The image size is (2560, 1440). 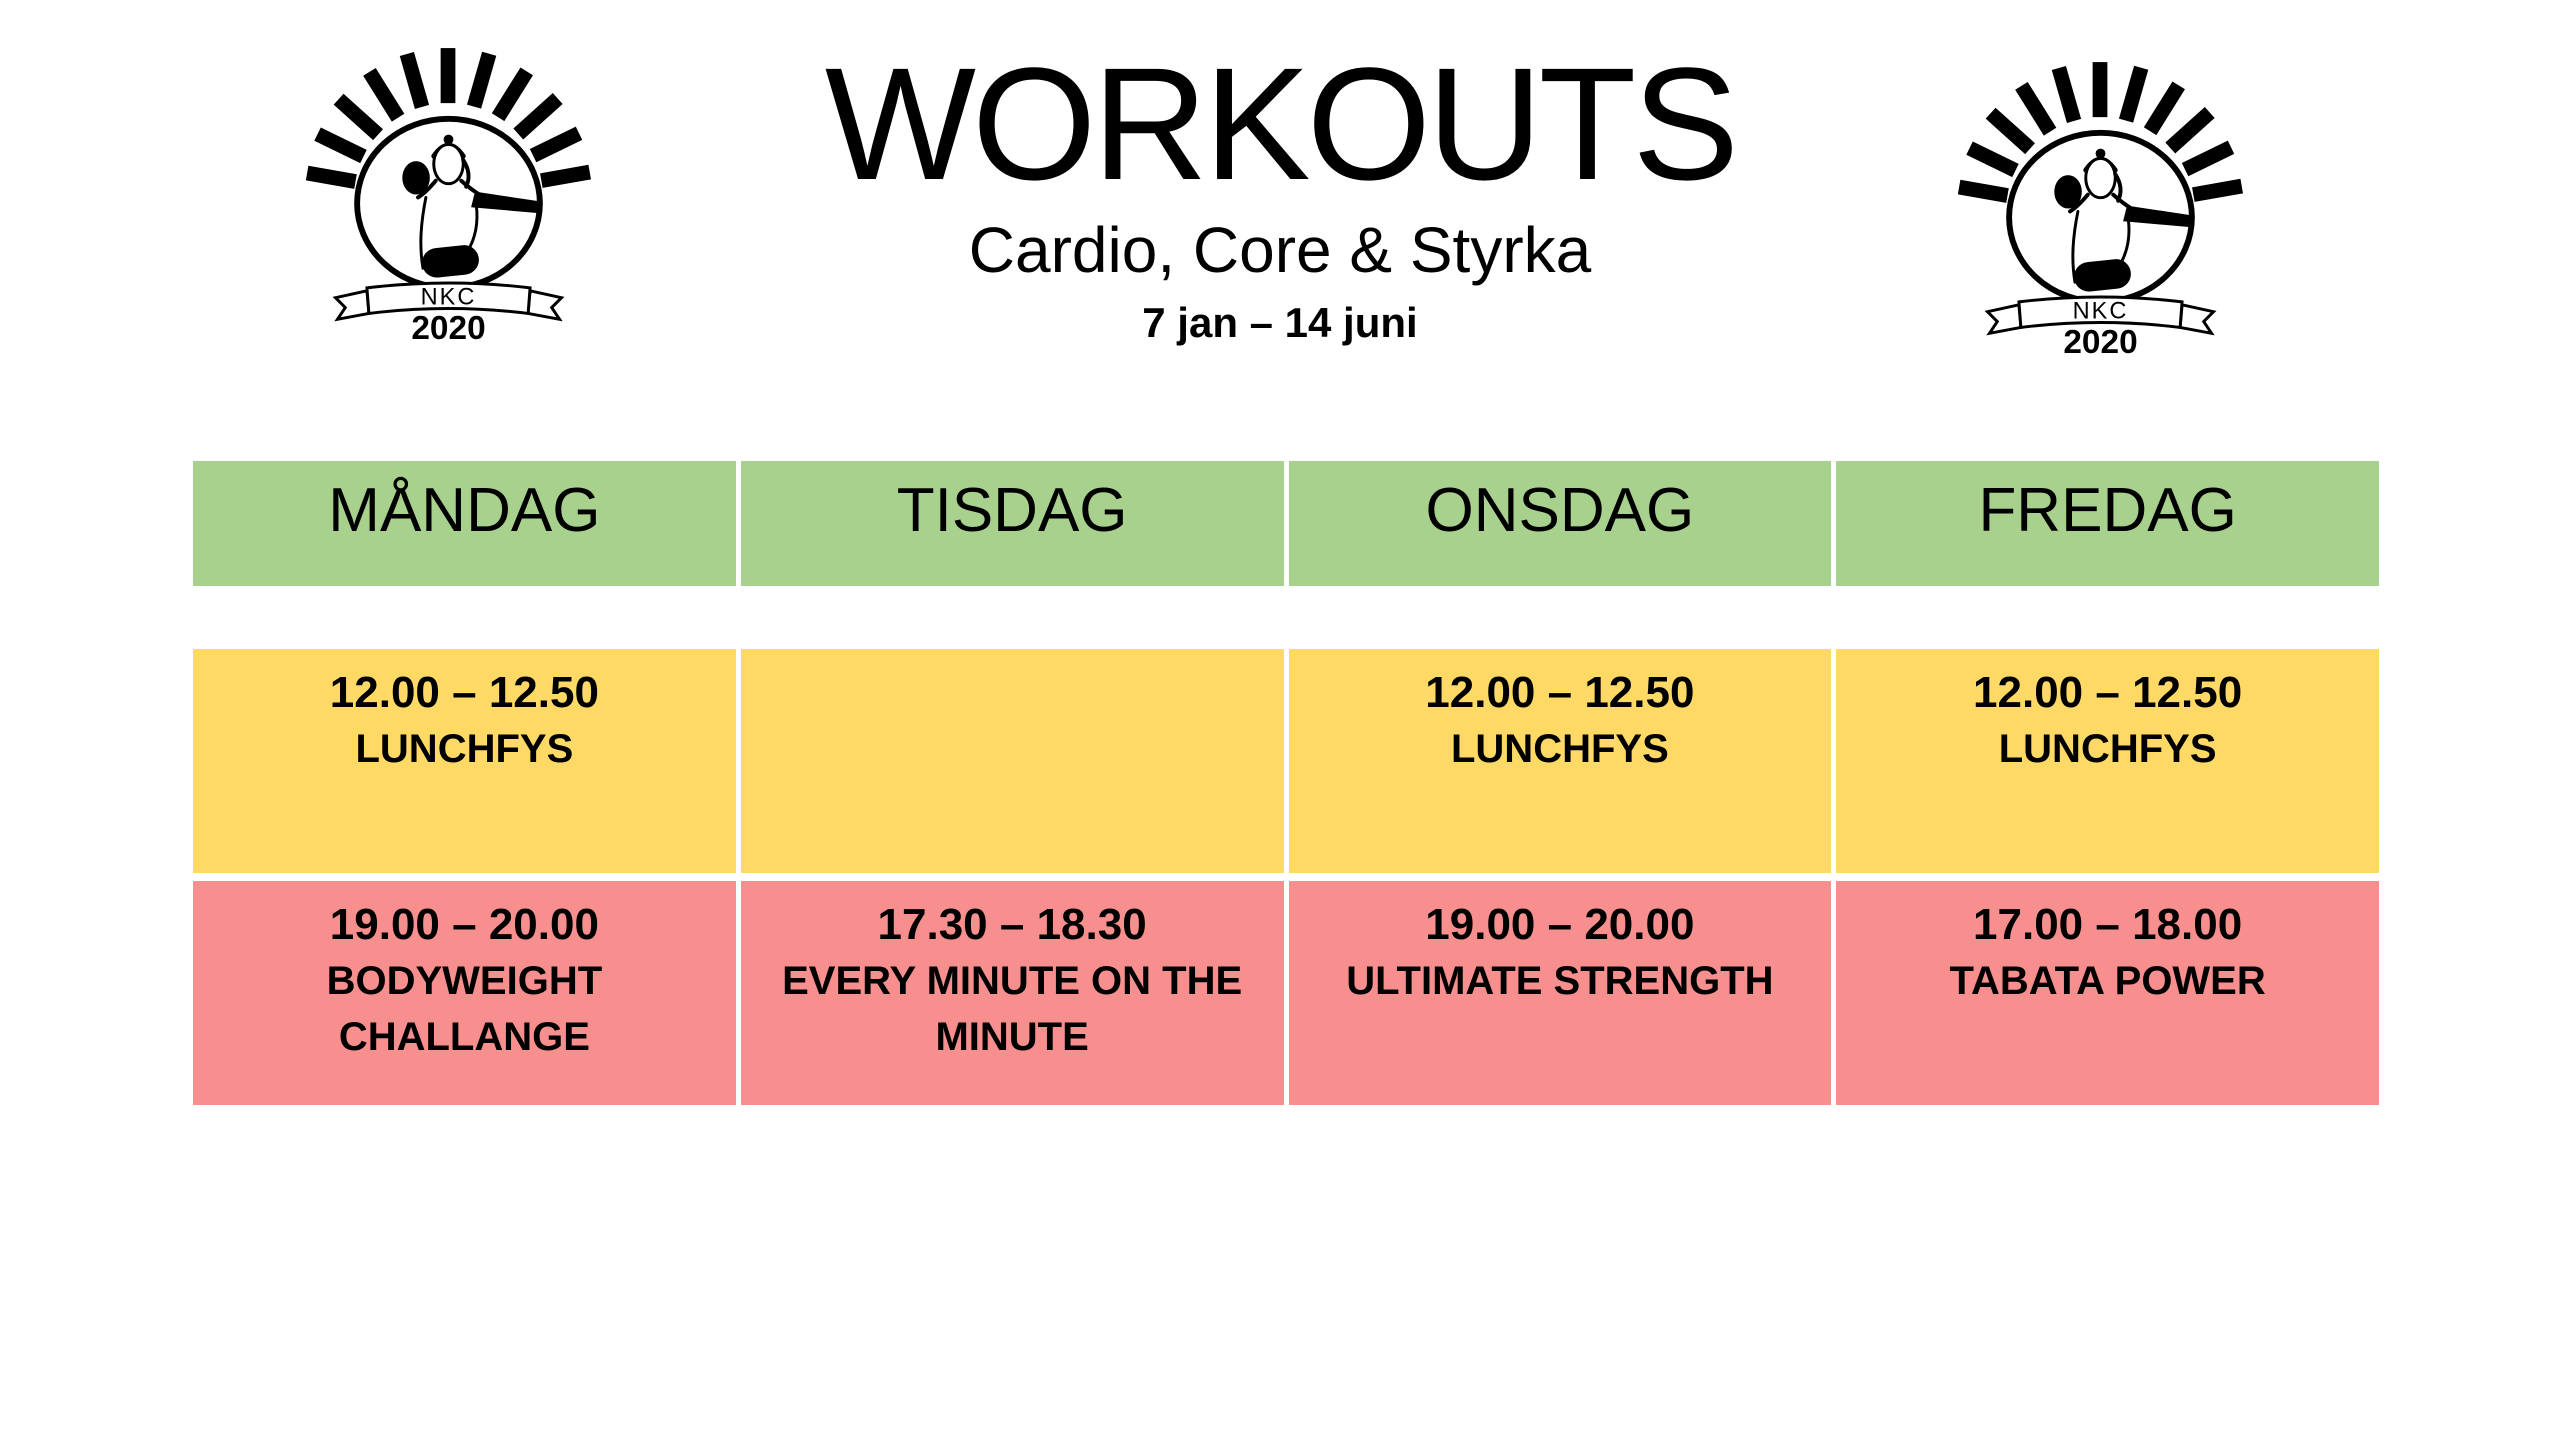 What do you see at coordinates (1281, 123) in the screenshot?
I see `page-title: WORKOUTS` at bounding box center [1281, 123].